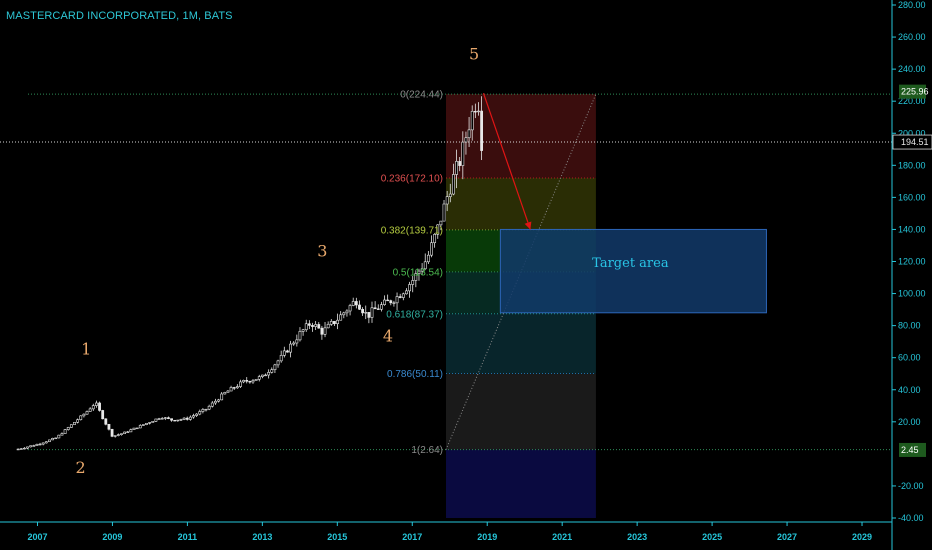 The image size is (932, 550). I want to click on y-tick-label: -20.00, so click(911, 486).